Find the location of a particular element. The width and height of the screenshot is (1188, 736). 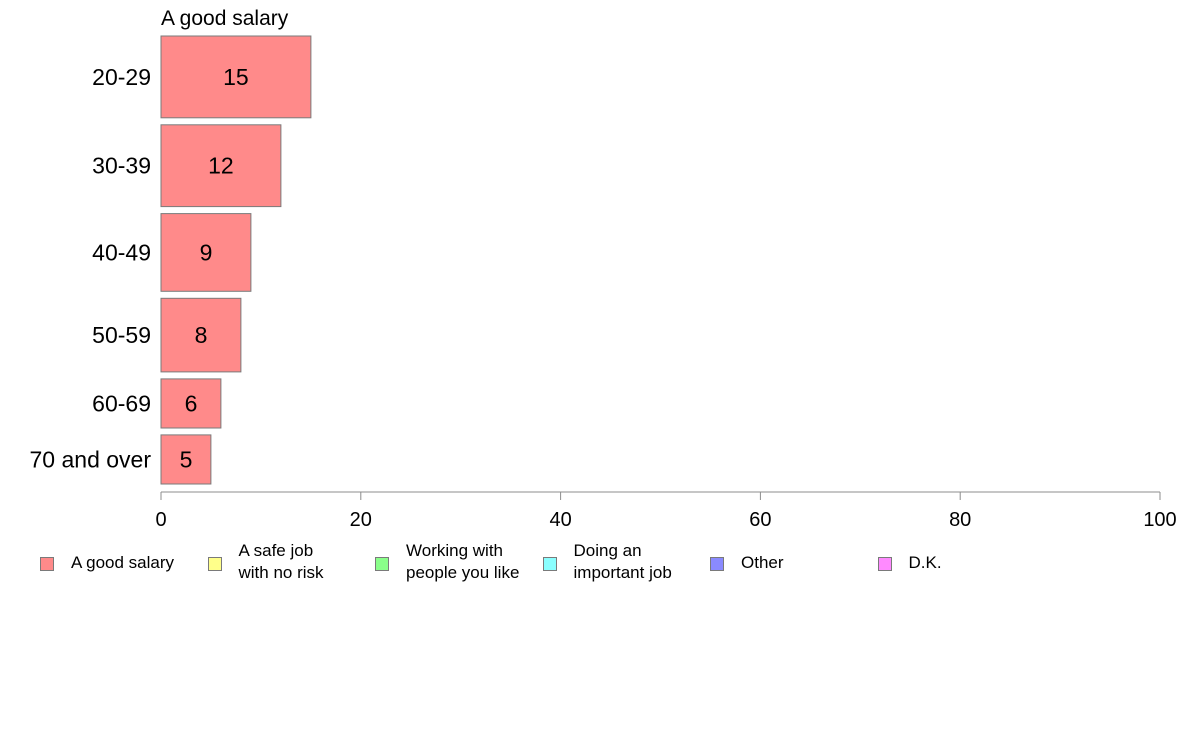

legend-item: Other is located at coordinates (747, 557).